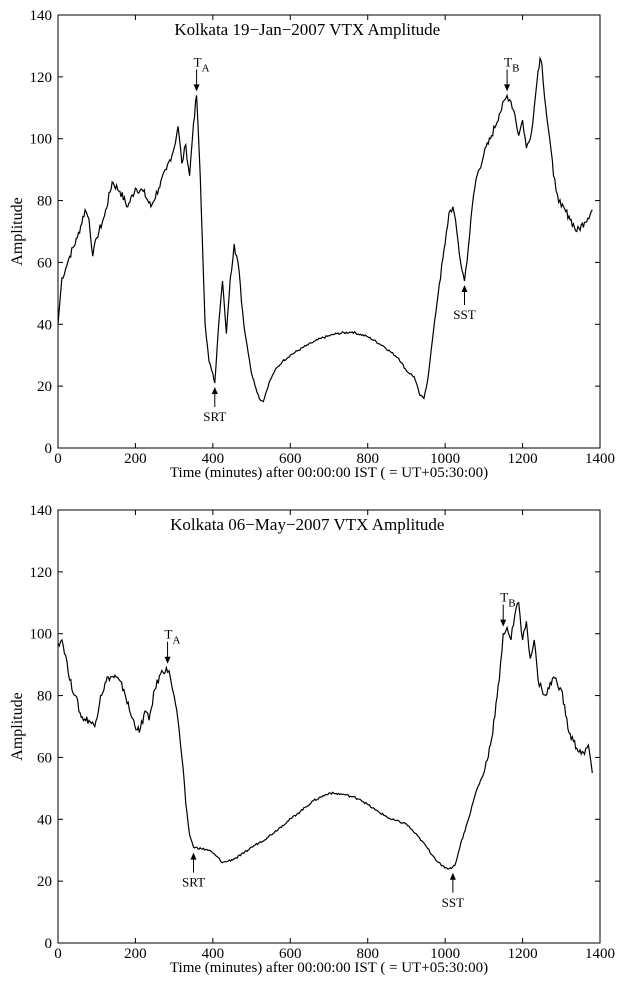 The height and width of the screenshot is (987, 628). Describe the element at coordinates (307, 524) in the screenshot. I see `chart-title: Kolkata 06−May−2007 VTX Amplitude` at that location.